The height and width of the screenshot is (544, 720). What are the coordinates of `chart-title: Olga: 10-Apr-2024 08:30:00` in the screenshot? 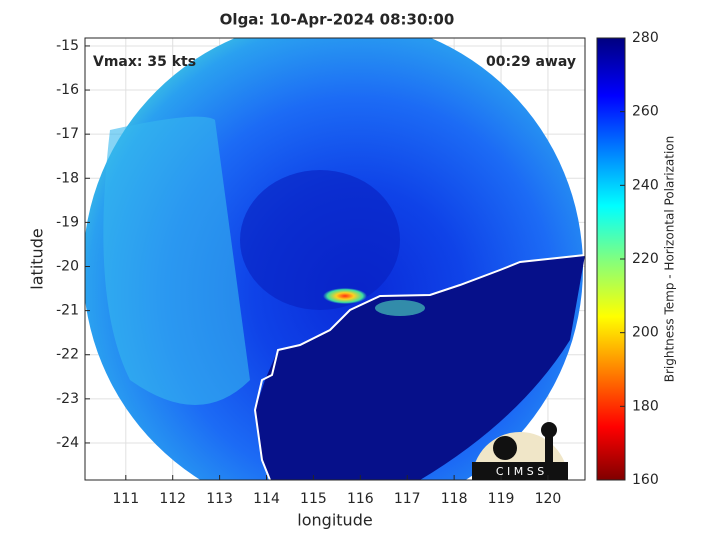 It's located at (337, 20).